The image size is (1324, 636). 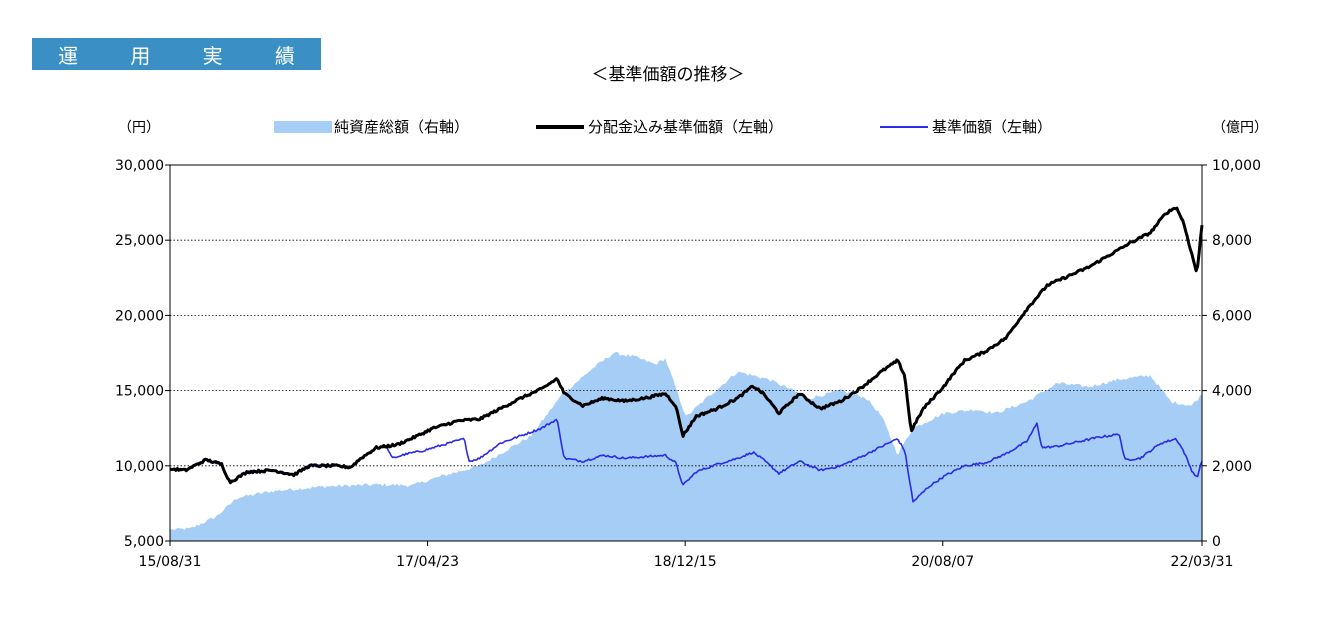 What do you see at coordinates (668, 75) in the screenshot?
I see `chart-title: ＜基準価額の推移＞` at bounding box center [668, 75].